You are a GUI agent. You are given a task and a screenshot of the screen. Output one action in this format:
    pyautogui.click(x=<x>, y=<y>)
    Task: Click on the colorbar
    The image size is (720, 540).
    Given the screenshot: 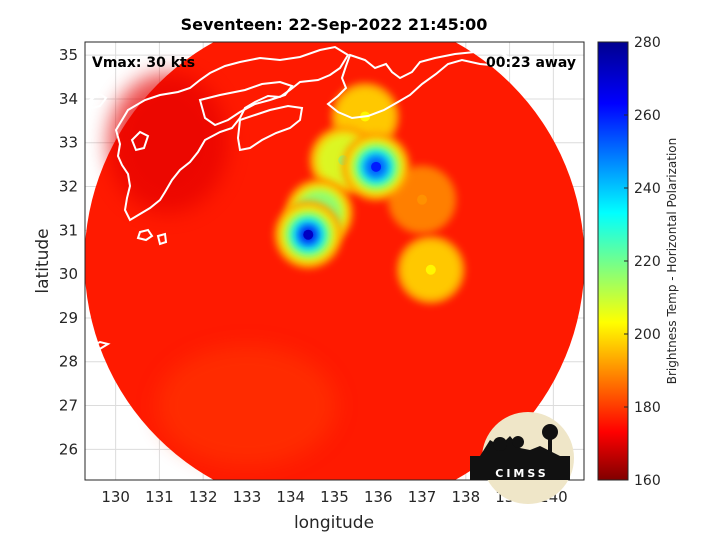 What is the action you would take?
    pyautogui.click(x=613, y=261)
    